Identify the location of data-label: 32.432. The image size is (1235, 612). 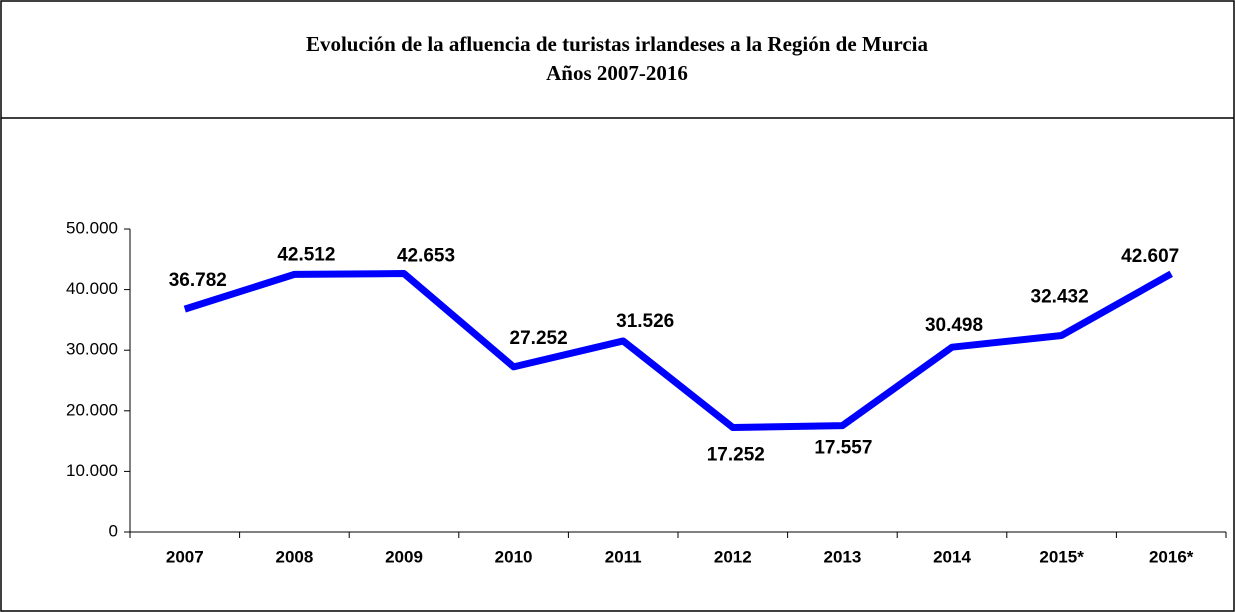
(1060, 296).